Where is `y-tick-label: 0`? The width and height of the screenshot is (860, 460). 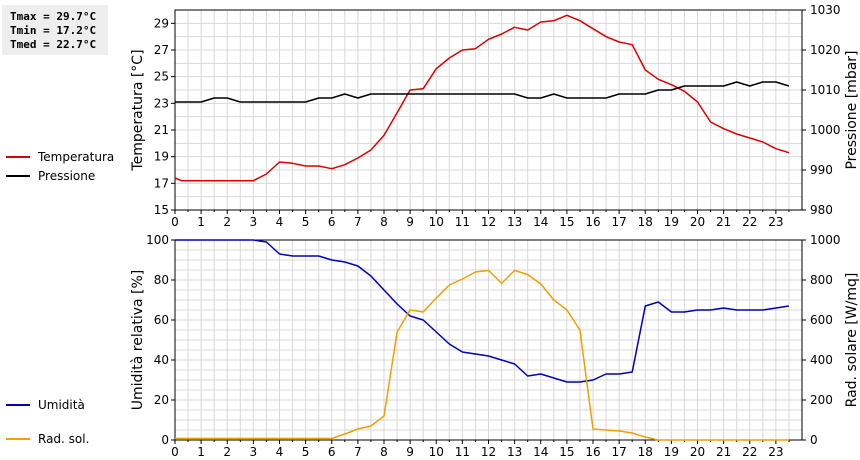 y-tick-label: 0 is located at coordinates (165, 440).